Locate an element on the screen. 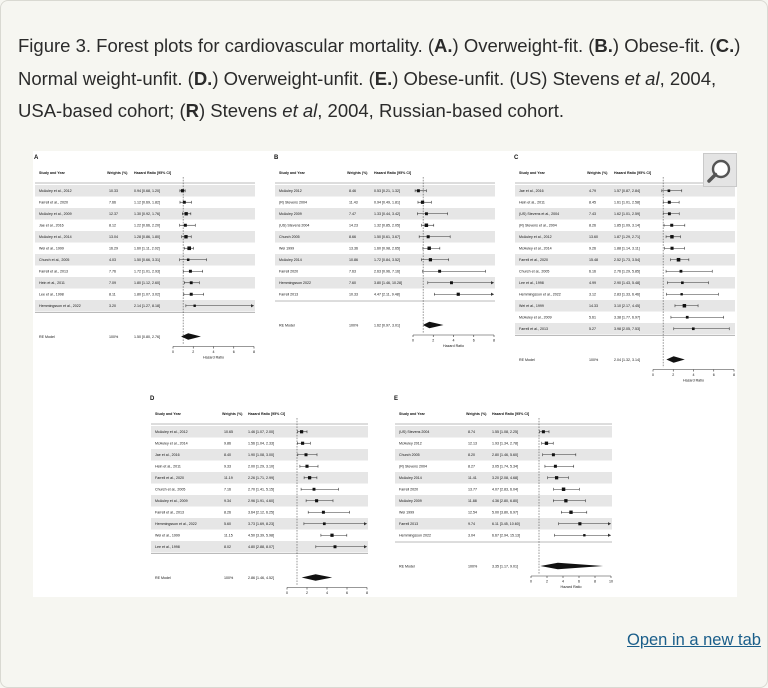 This screenshot has height=688, width=768. open-in-new-tab-link: Open in a new tab is located at coordinates (694, 640).